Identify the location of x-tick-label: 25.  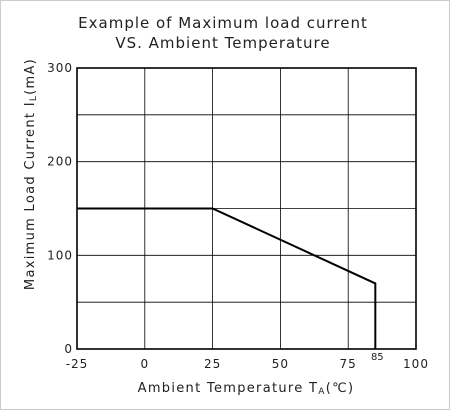
(212, 364).